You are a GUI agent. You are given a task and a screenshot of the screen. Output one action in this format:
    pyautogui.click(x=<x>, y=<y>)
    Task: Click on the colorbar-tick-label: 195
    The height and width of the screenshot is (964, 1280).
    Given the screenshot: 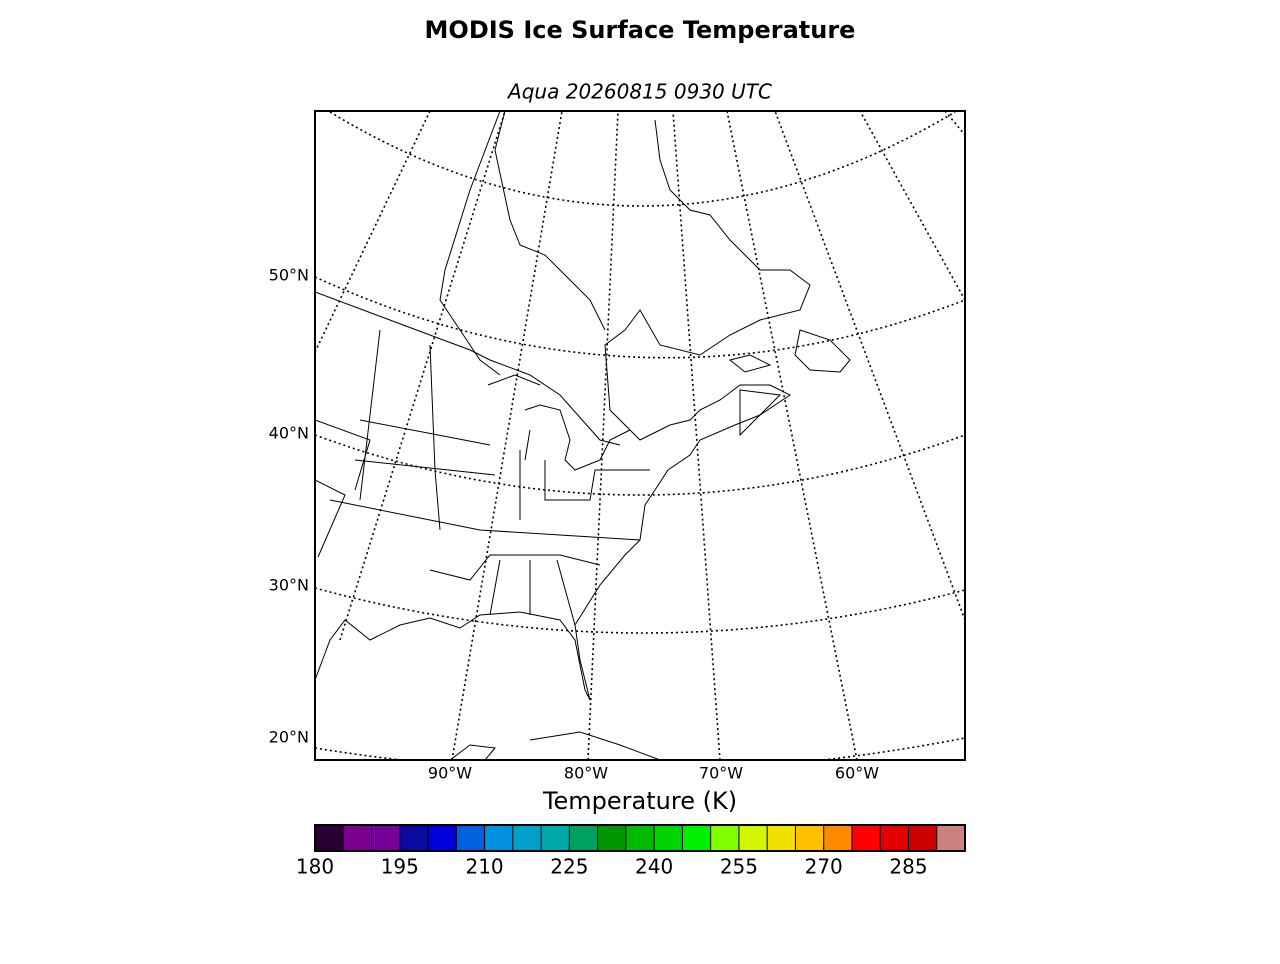 What is the action you would take?
    pyautogui.click(x=400, y=867)
    